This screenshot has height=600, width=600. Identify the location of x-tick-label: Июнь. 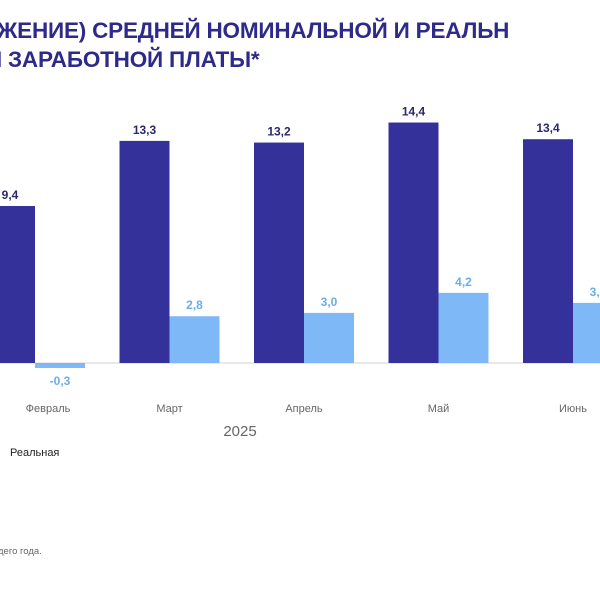
(573, 409).